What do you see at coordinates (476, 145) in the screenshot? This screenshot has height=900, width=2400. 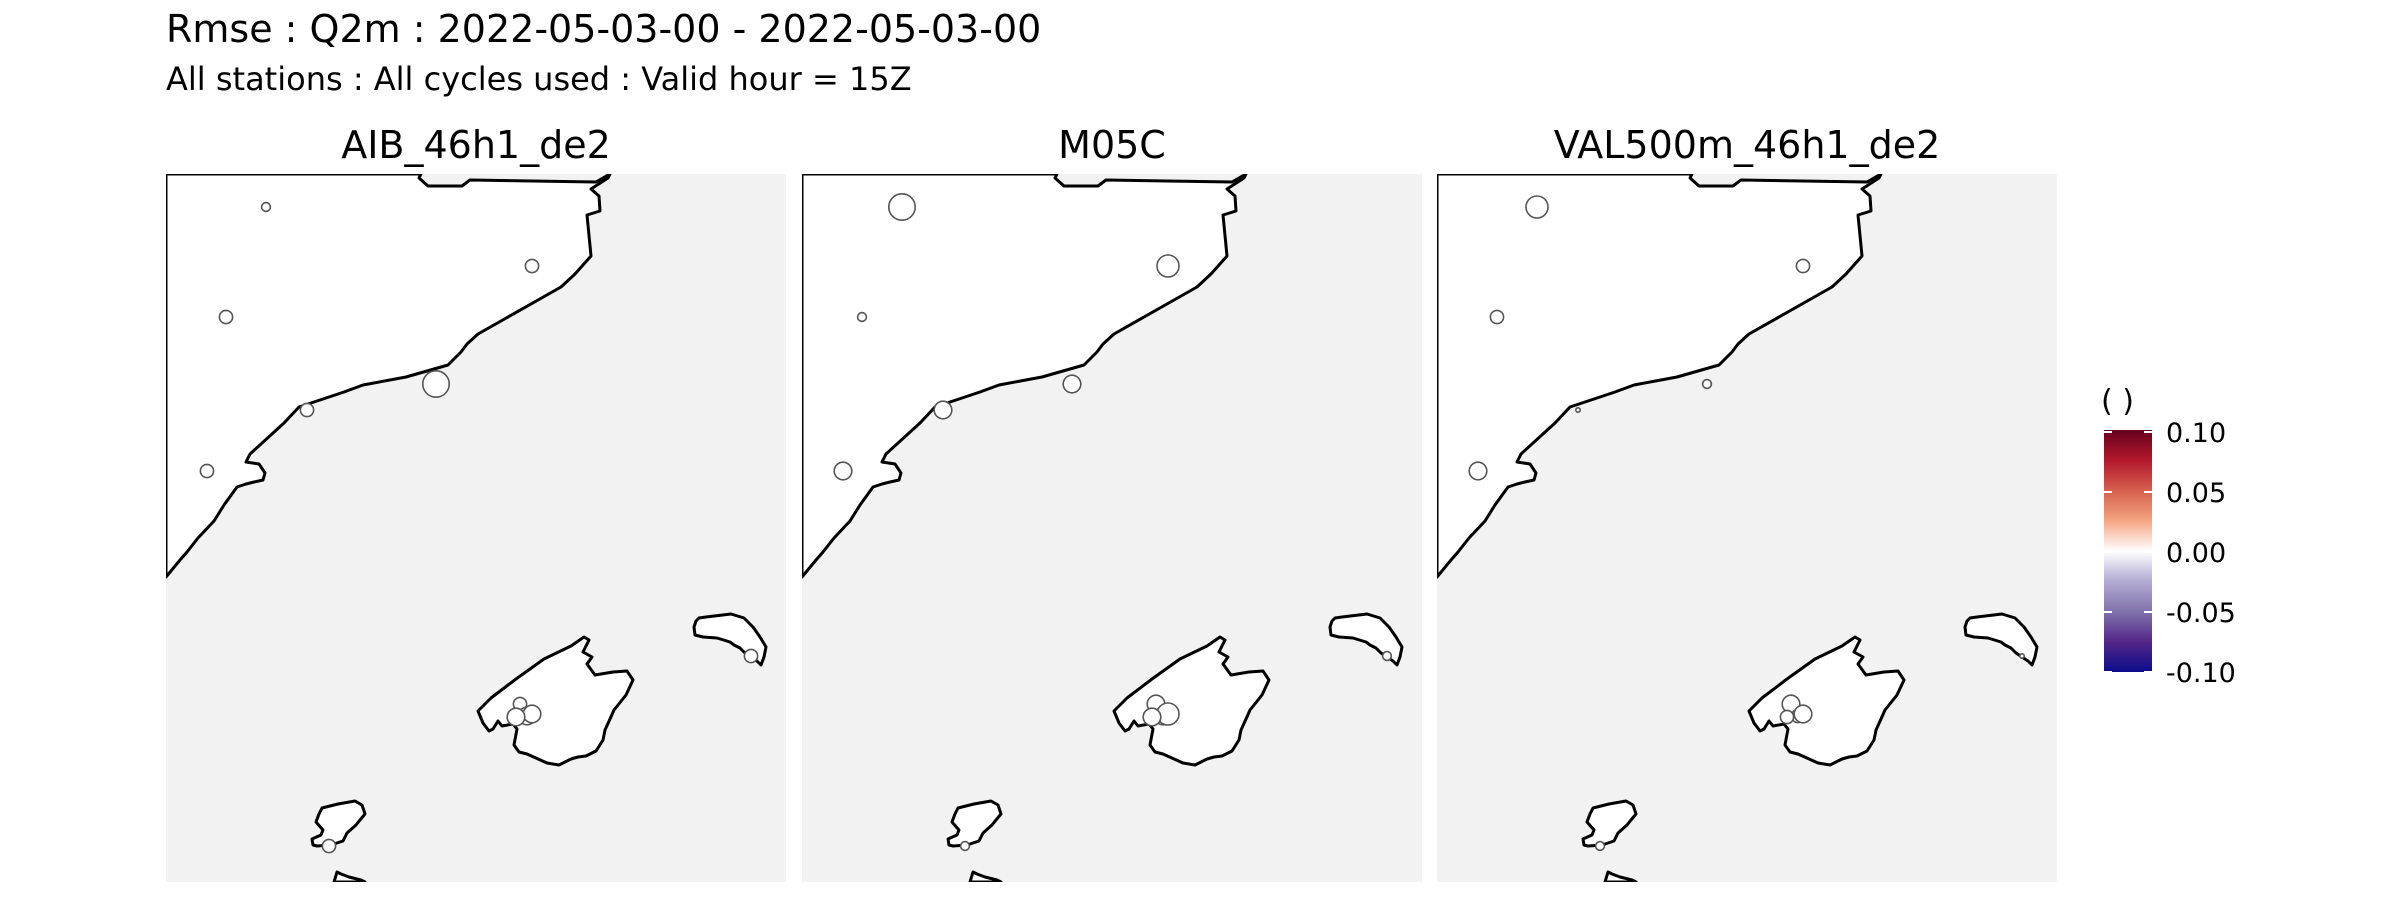 I see `panel-title: AIB_46h1_de2` at bounding box center [476, 145].